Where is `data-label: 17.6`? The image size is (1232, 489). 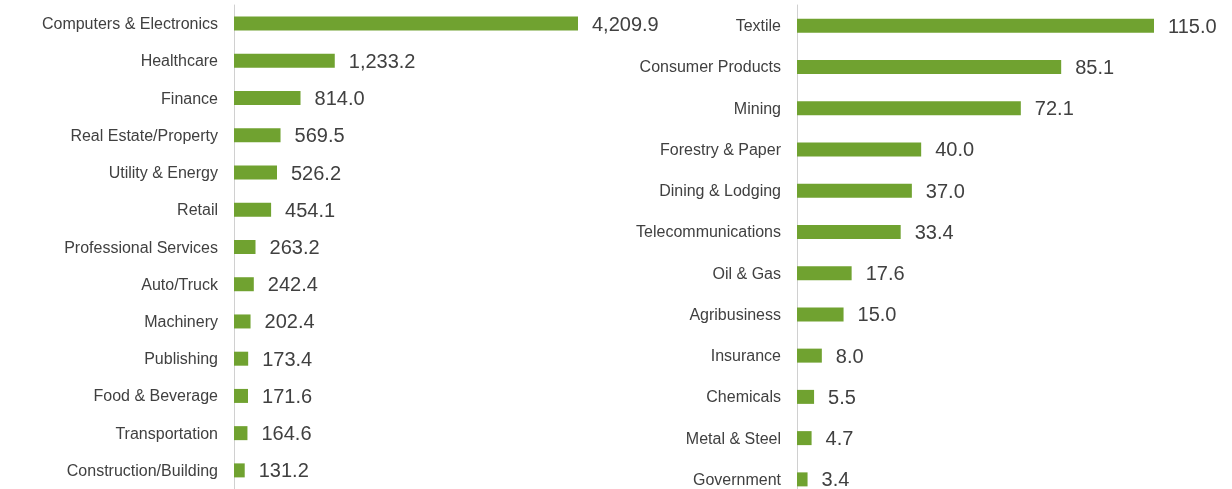 data-label: 17.6 is located at coordinates (885, 273).